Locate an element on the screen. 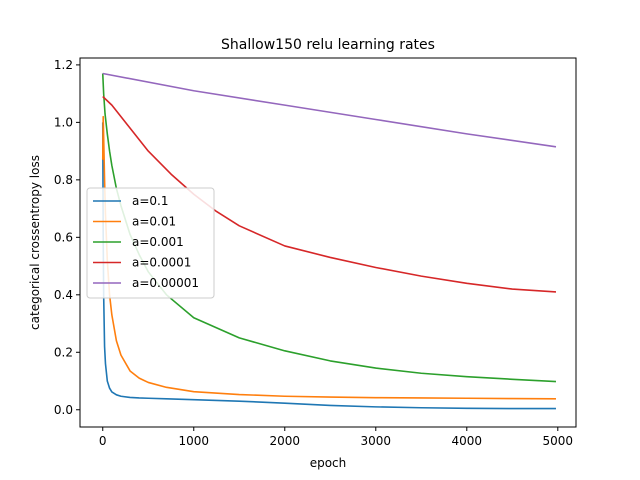 The image size is (640, 480). y-tick-label: 0.4 is located at coordinates (63, 295).